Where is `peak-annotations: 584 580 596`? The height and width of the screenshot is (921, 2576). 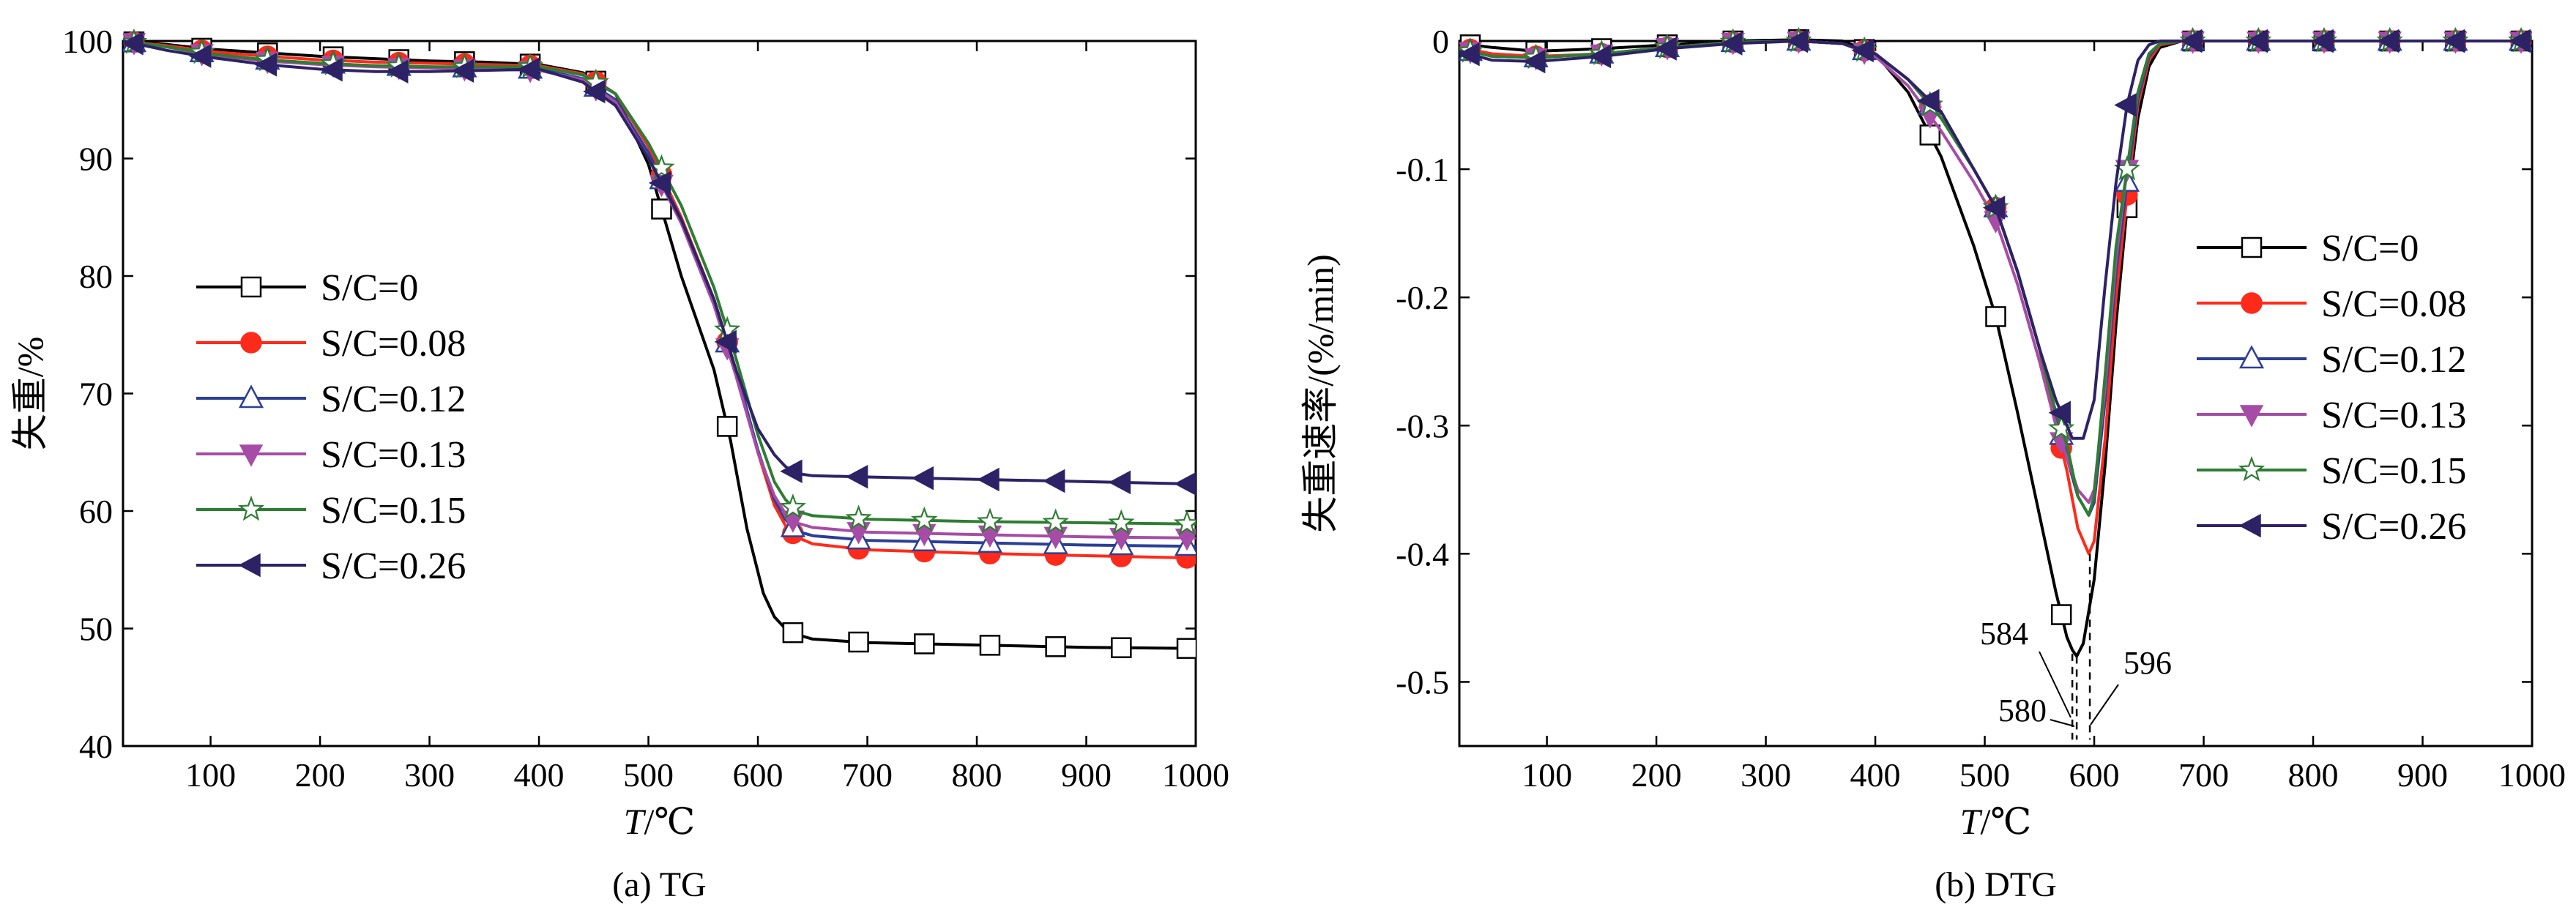 peak-annotations: 584 580 596 is located at coordinates (2076, 646).